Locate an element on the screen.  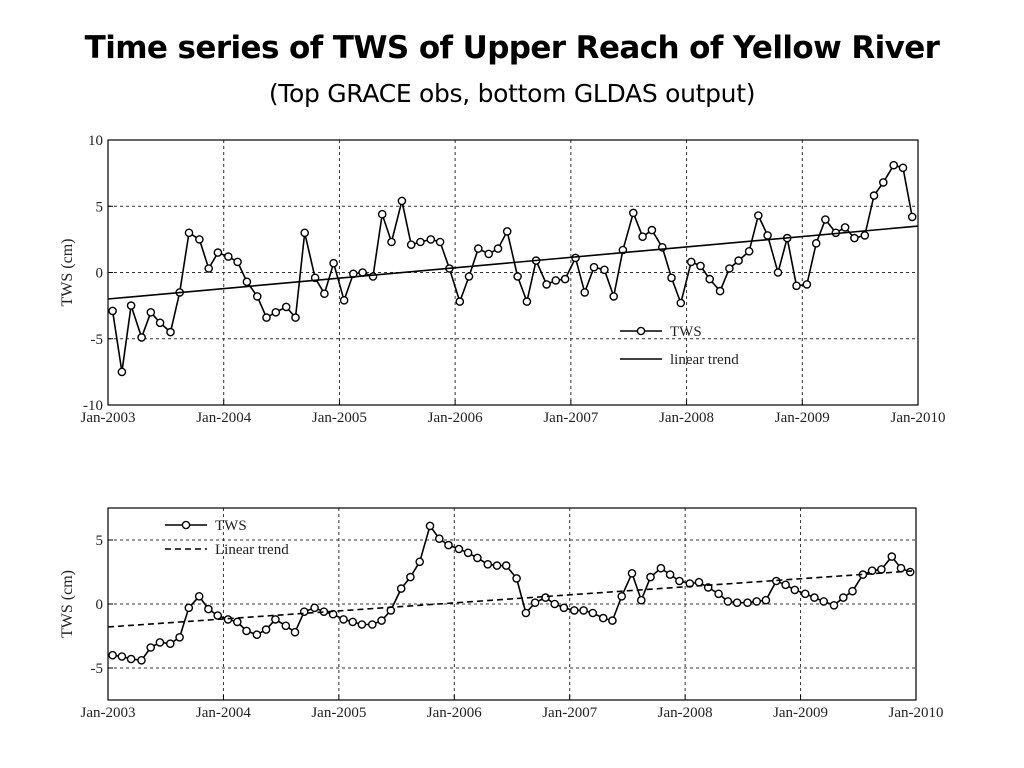
gldas-legend-label: Linear trend is located at coordinates (252, 550).